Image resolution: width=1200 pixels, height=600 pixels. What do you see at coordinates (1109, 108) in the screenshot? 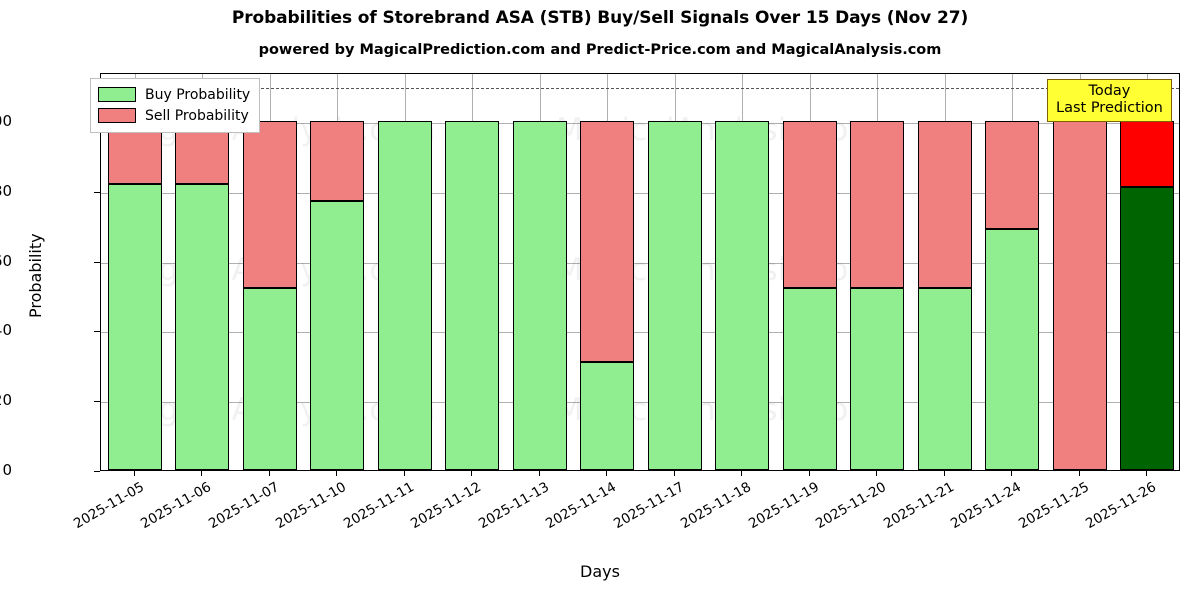
I see `today-annotation-line-2: Last Prediction` at bounding box center [1109, 108].